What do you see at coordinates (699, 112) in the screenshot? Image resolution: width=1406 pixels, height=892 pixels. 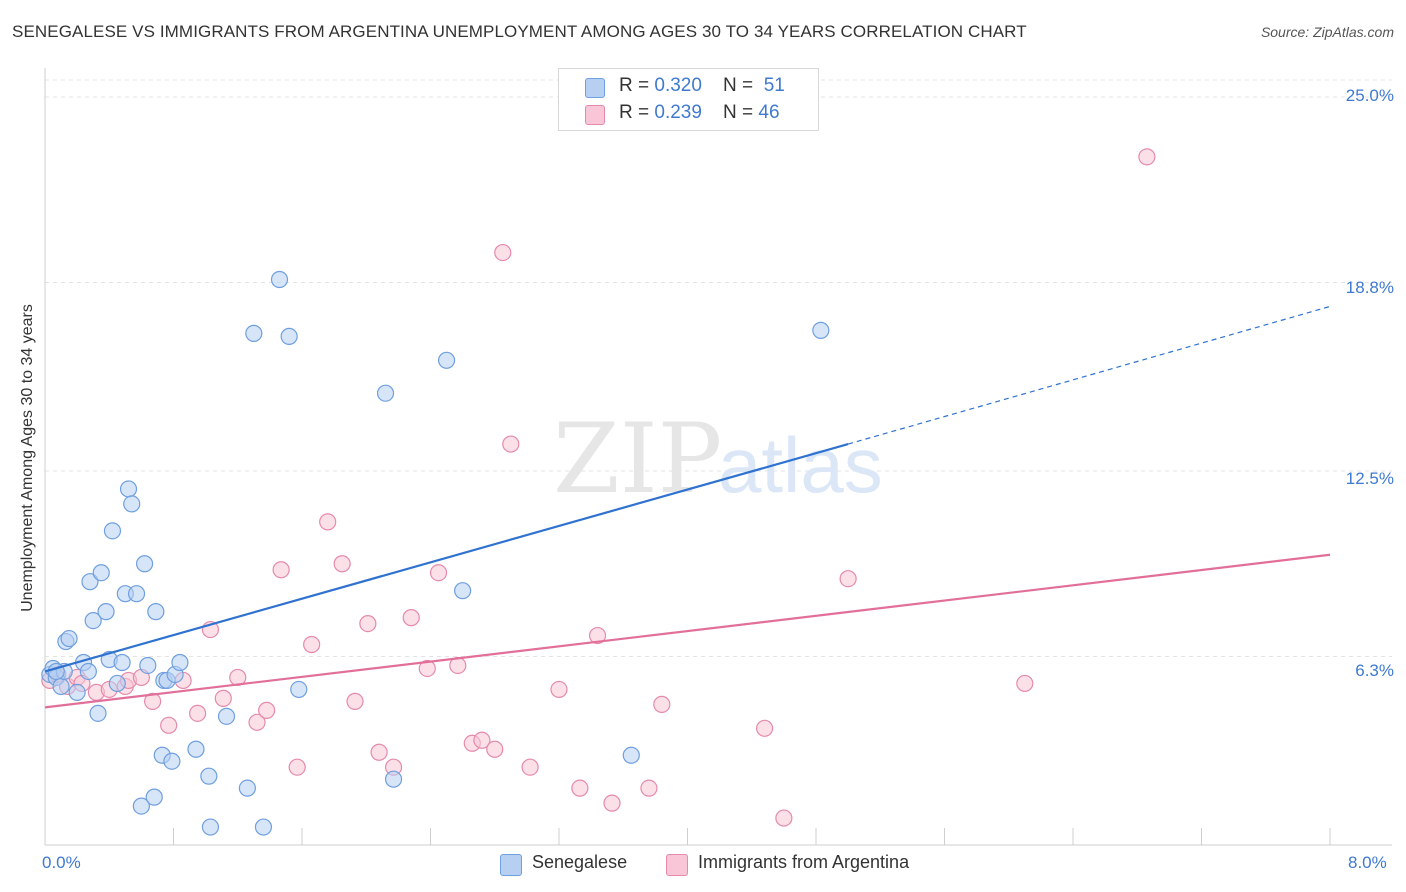 I see `legend-text: R = 0.239 N = 46` at bounding box center [699, 112].